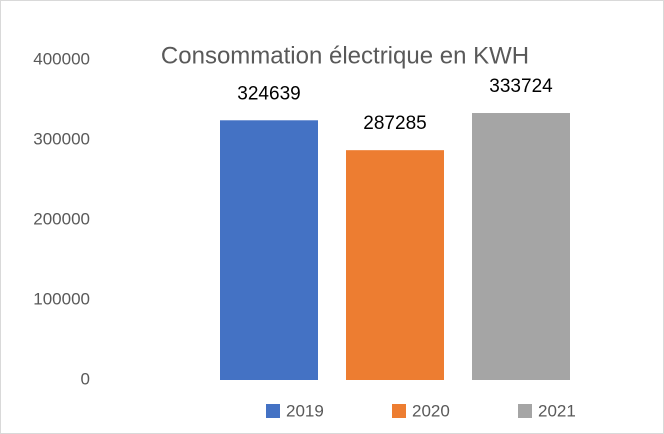 This screenshot has width=664, height=434. What do you see at coordinates (61, 218) in the screenshot?
I see `y-tick-label: 200000` at bounding box center [61, 218].